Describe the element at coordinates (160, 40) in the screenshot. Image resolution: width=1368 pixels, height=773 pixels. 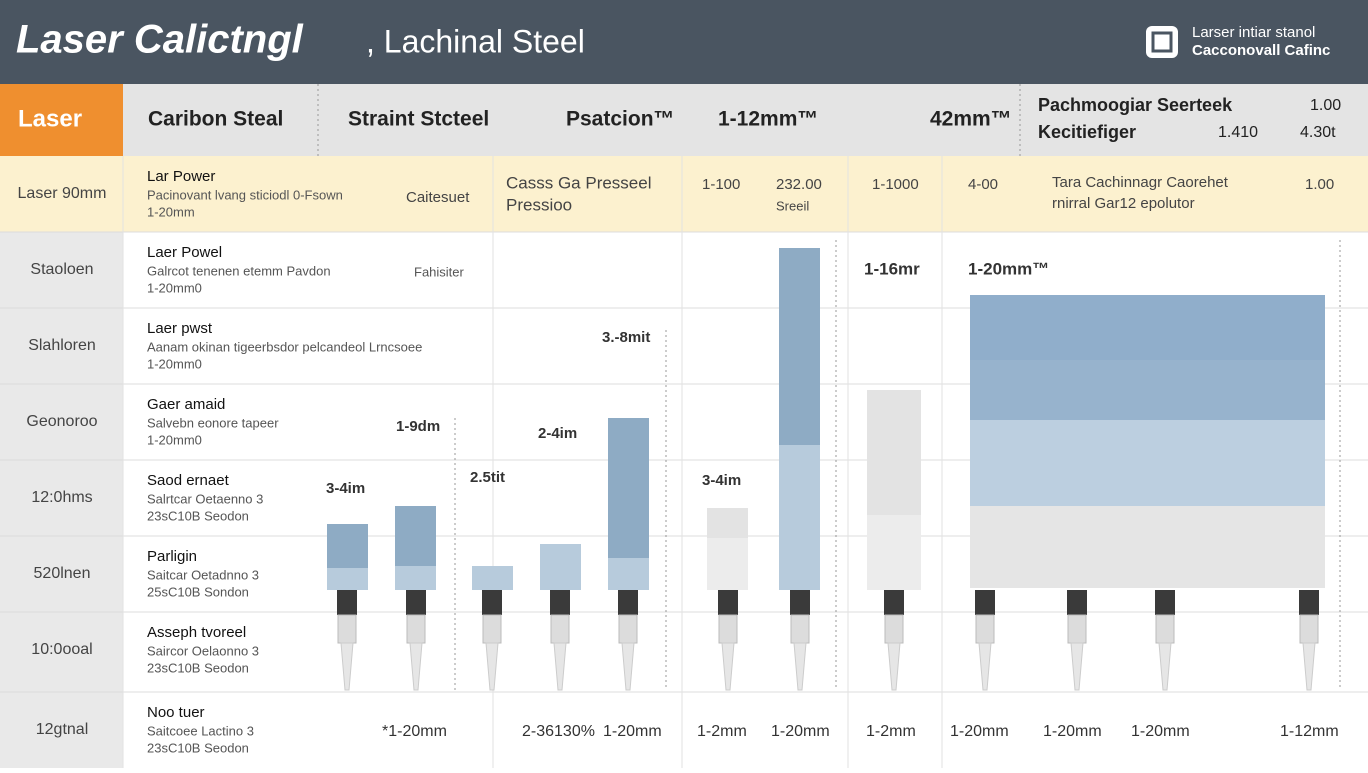
I see `title: Laser Calictngl` at that location.